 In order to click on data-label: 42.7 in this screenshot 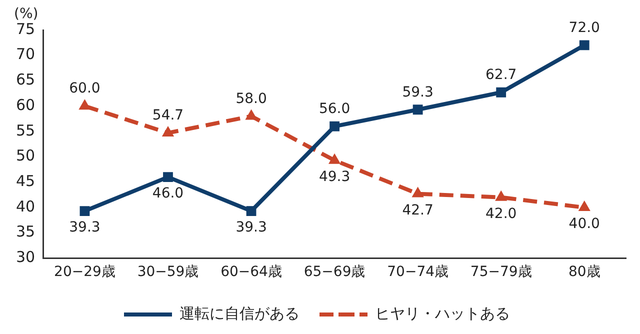, I will do `click(418, 210)`.